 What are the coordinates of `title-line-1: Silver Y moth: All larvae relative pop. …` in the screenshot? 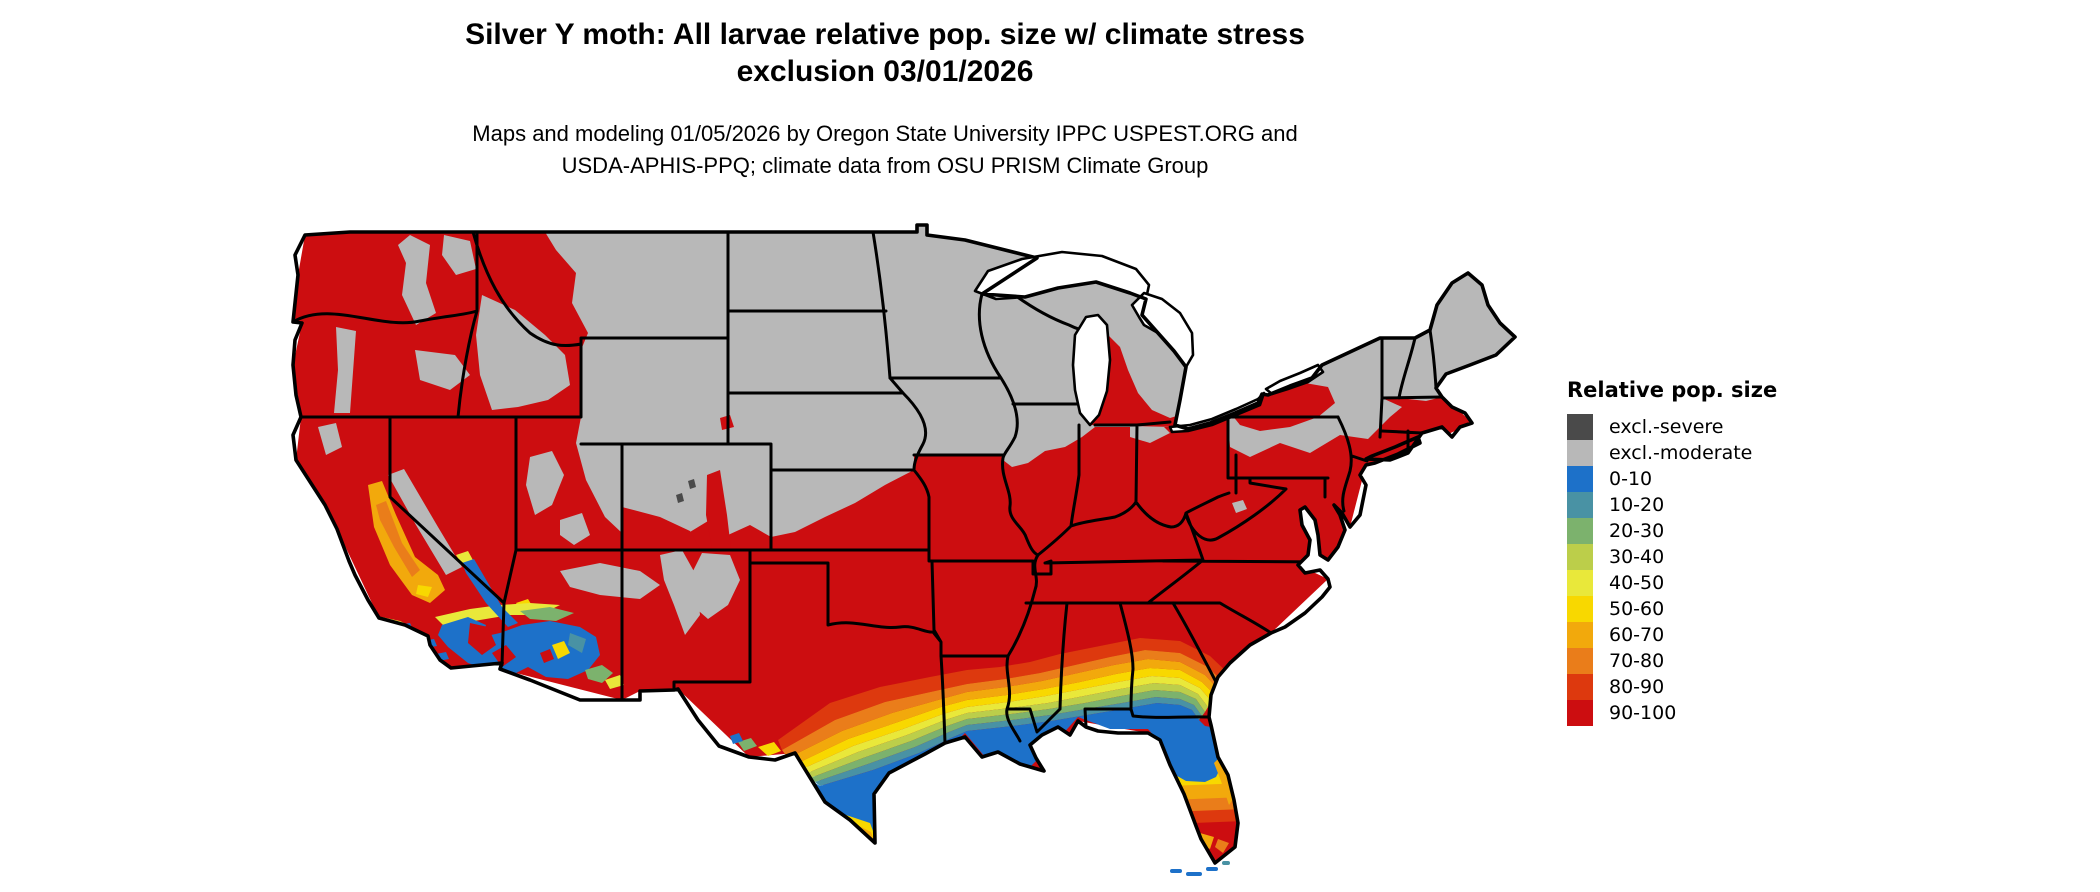 It's located at (885, 34).